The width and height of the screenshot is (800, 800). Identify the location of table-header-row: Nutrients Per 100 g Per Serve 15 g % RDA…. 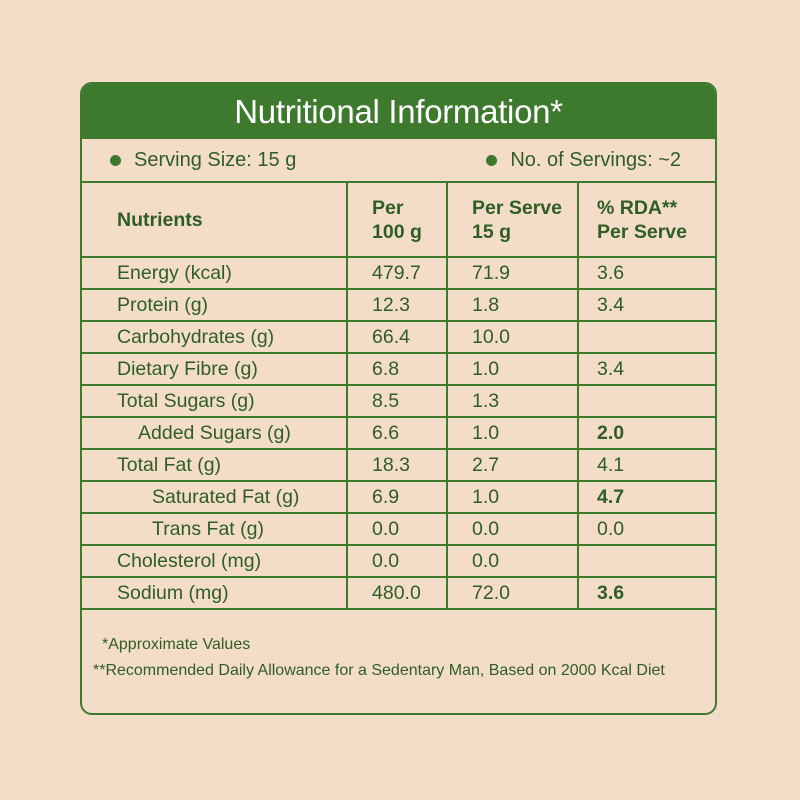
(398, 220).